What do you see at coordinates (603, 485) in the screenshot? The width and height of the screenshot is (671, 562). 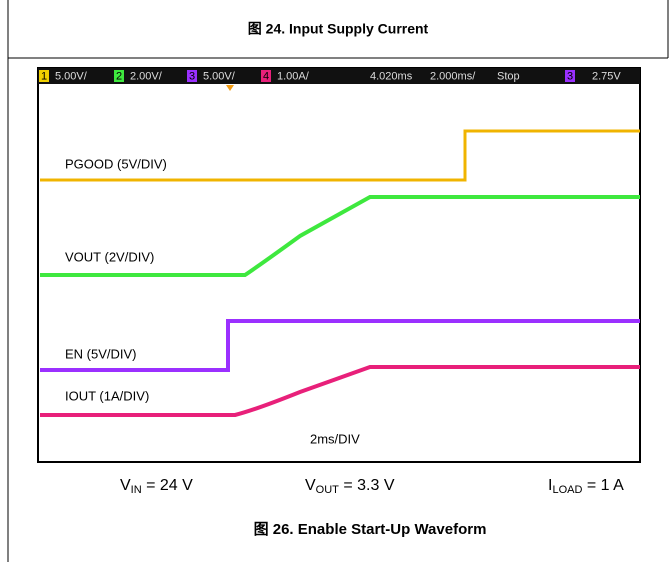 I see `condition-text: = 1 A` at bounding box center [603, 485].